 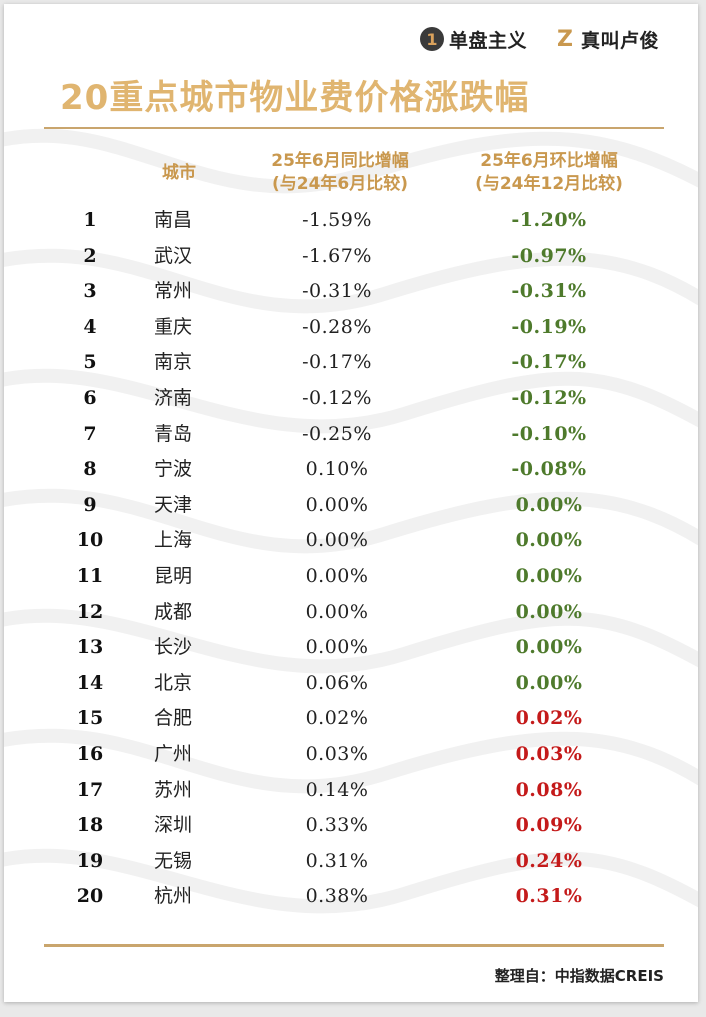 I want to click on table-row: 13 长沙 0.00% 0.00%, so click(x=351, y=648).